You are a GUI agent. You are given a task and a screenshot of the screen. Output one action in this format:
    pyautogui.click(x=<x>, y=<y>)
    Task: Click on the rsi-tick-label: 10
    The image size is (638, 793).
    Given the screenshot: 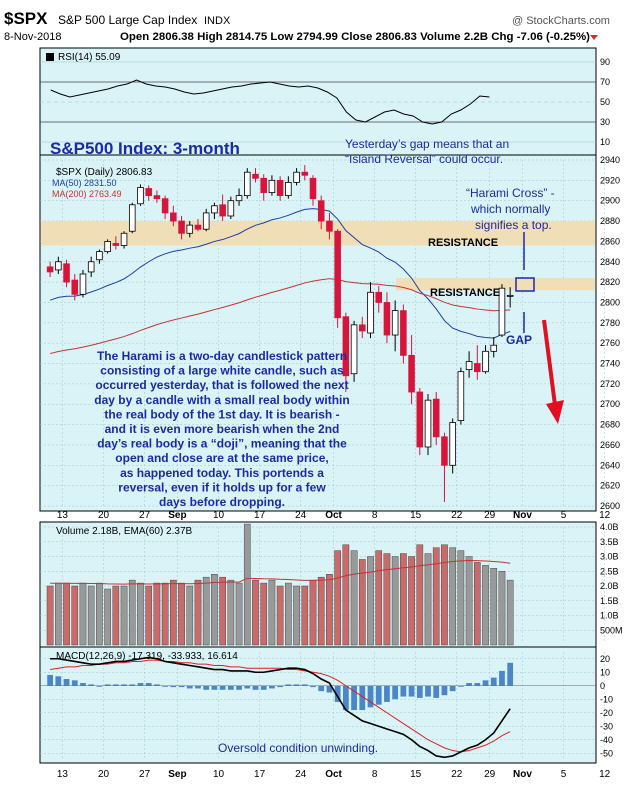 What is the action you would take?
    pyautogui.click(x=605, y=142)
    